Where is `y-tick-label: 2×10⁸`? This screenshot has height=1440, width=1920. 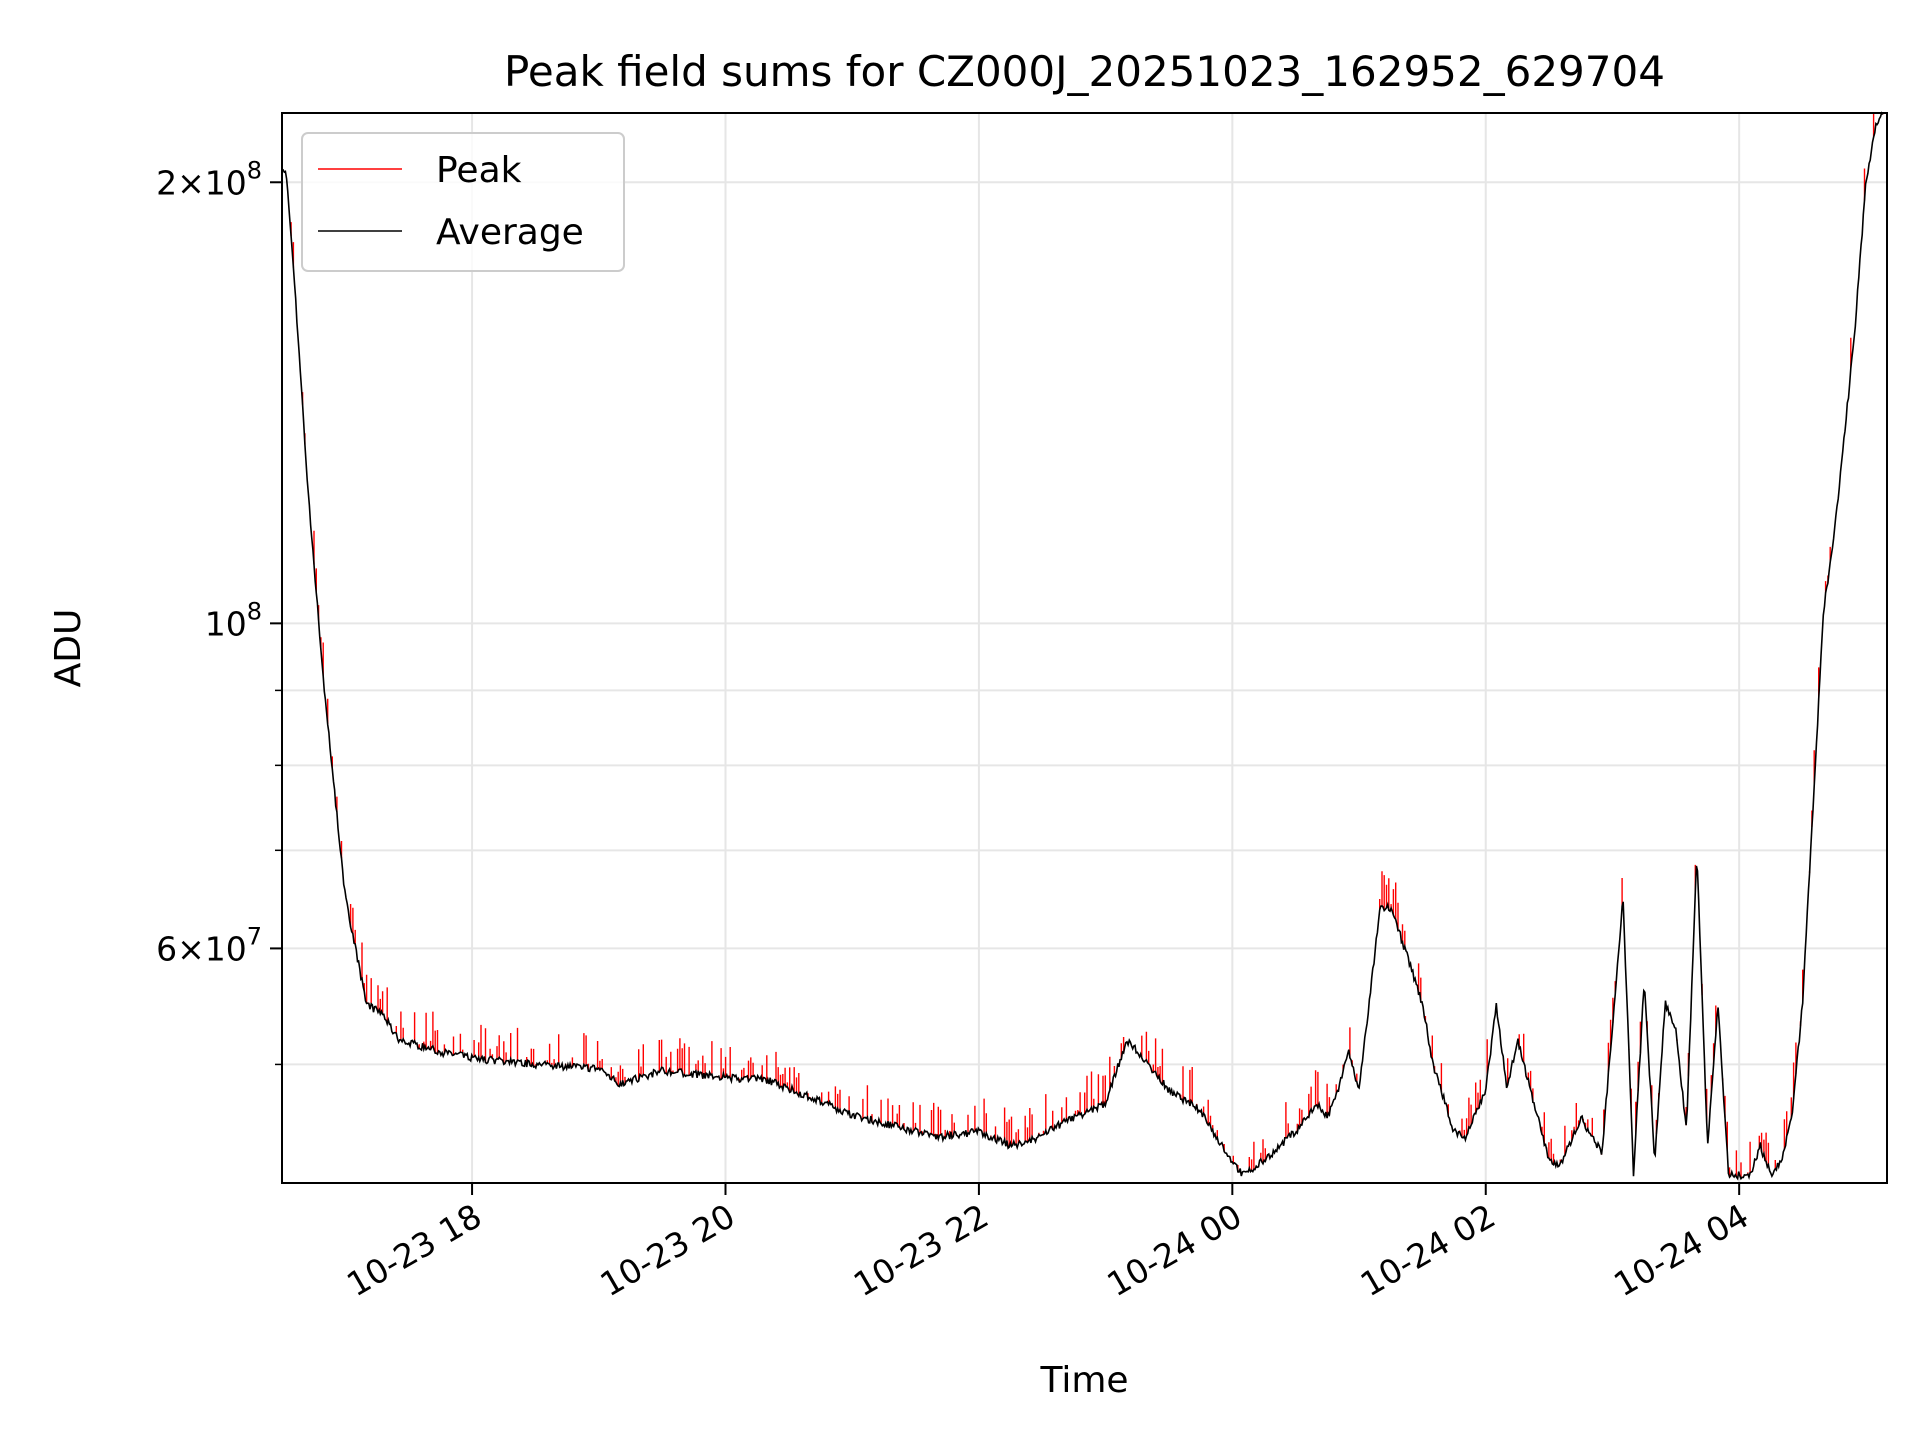 y-tick-label: 2×10⁸ is located at coordinates (209, 179).